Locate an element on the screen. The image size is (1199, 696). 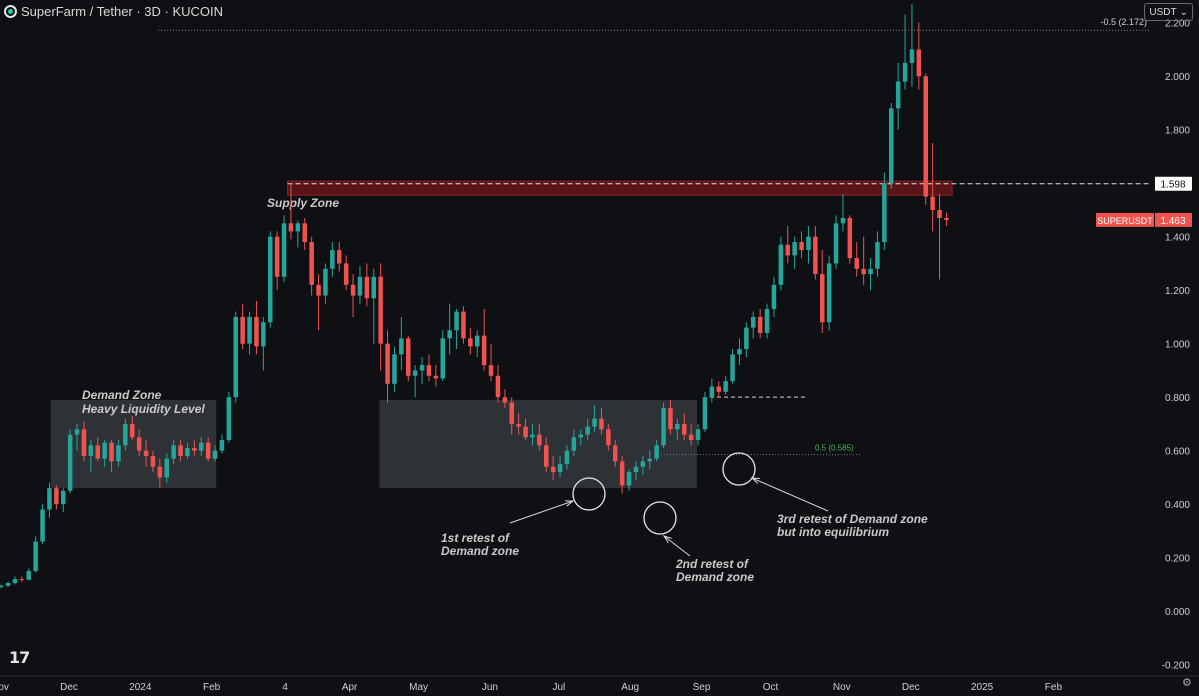
retest3-label-line1: 3rd retest of Demand zone is located at coordinates (852, 519).